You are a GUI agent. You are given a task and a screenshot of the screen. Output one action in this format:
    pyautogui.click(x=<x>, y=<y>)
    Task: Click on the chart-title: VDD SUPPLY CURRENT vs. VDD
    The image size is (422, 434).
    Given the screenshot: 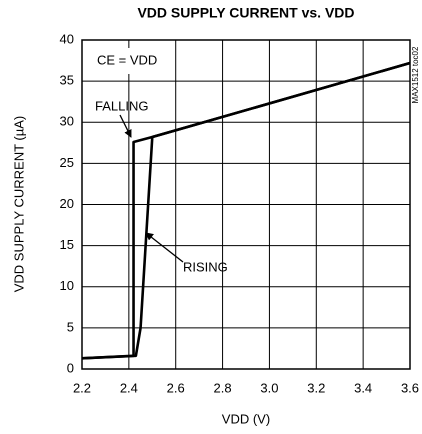 What is the action you would take?
    pyautogui.click(x=245, y=13)
    